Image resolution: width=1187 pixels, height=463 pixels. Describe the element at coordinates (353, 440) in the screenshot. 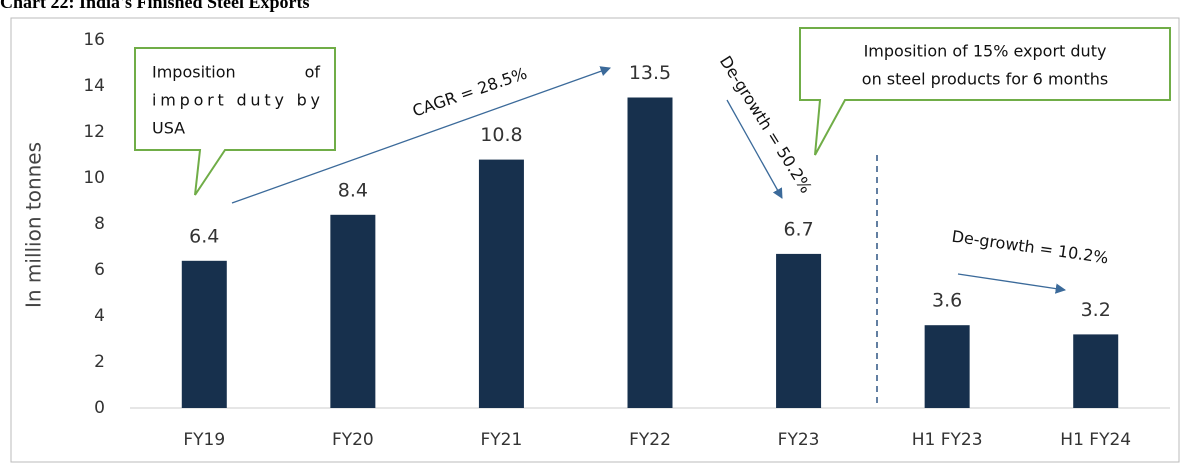

I see `x-tick-label: FY20` at that location.